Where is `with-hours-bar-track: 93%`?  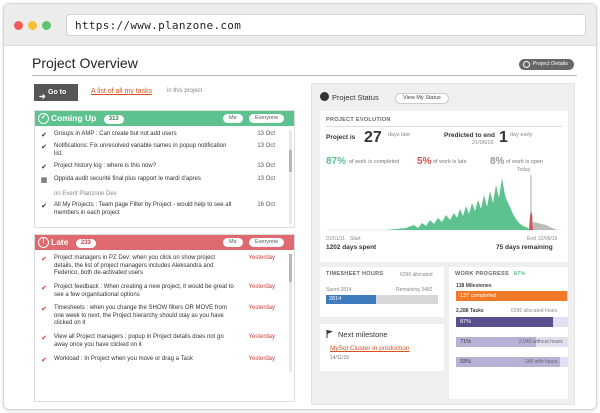 with-hours-bar-track: 93% is located at coordinates (512, 362).